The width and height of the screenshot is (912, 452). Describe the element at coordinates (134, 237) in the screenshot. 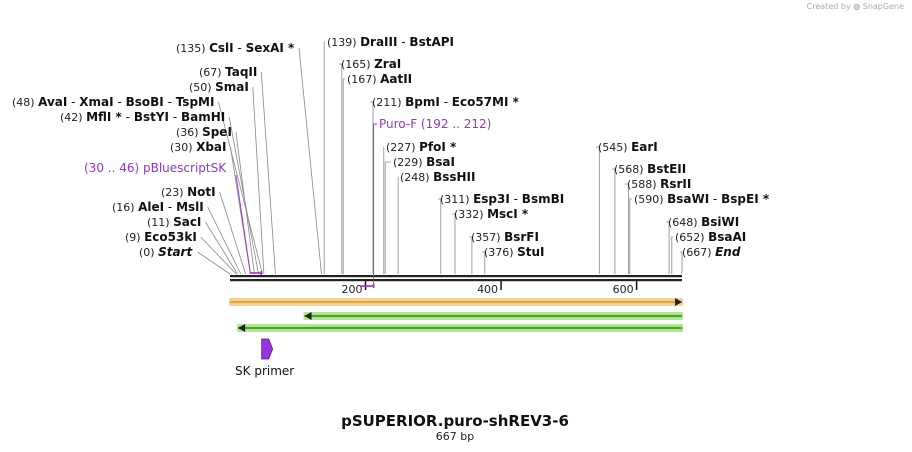

I see `site-position: (9)` at that location.